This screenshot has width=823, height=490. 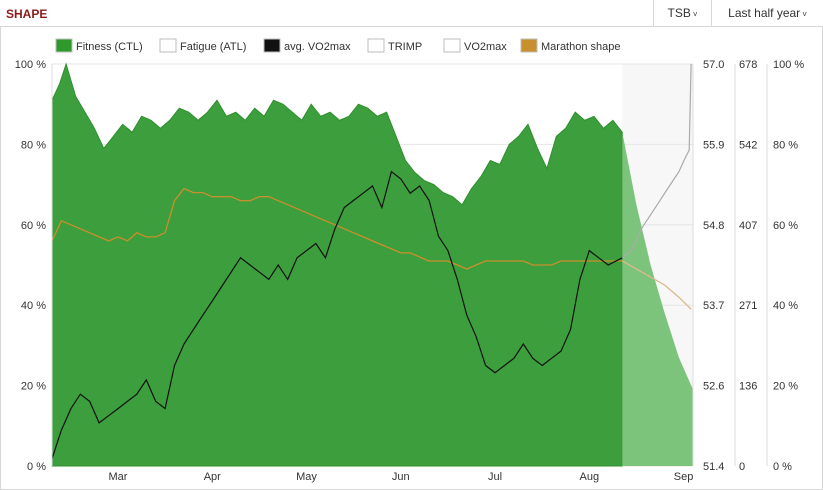 I want to click on fitness-forecast-area, so click(x=657, y=299).